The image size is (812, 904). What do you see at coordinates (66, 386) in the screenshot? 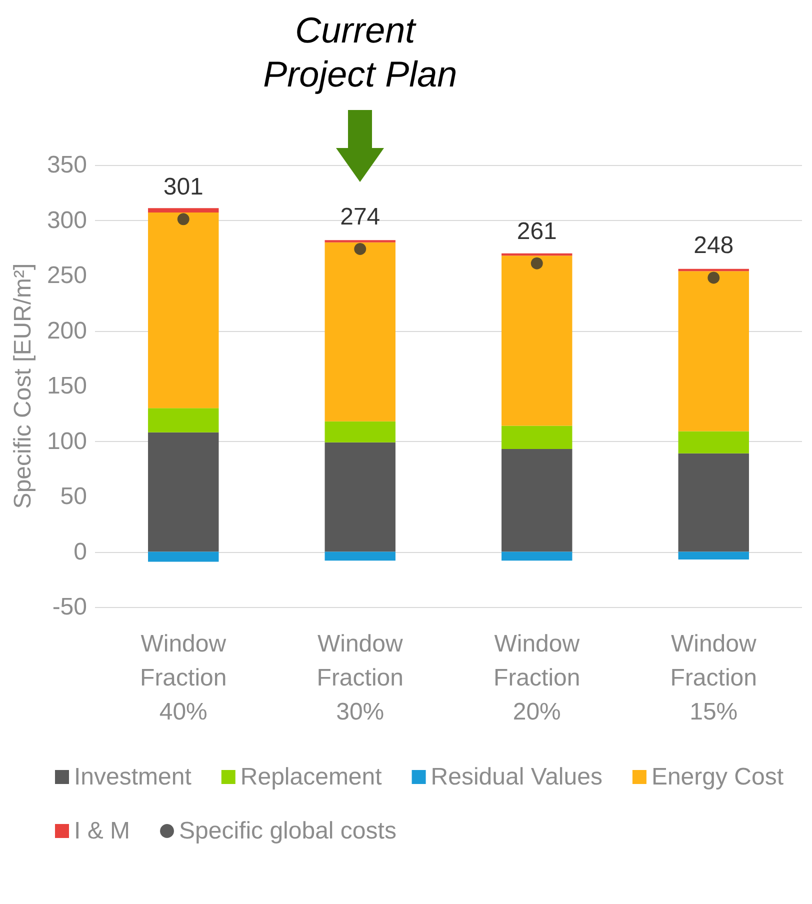
I see `y-tick-label: 150` at bounding box center [66, 386].